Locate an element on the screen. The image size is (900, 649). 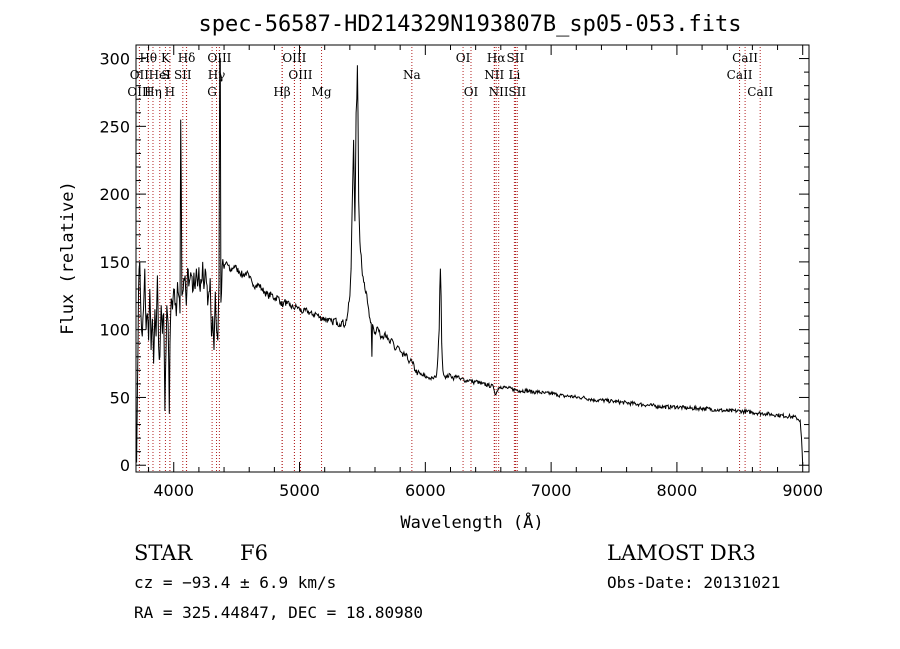
y-tick-label: 100 is located at coordinates (114, 330).